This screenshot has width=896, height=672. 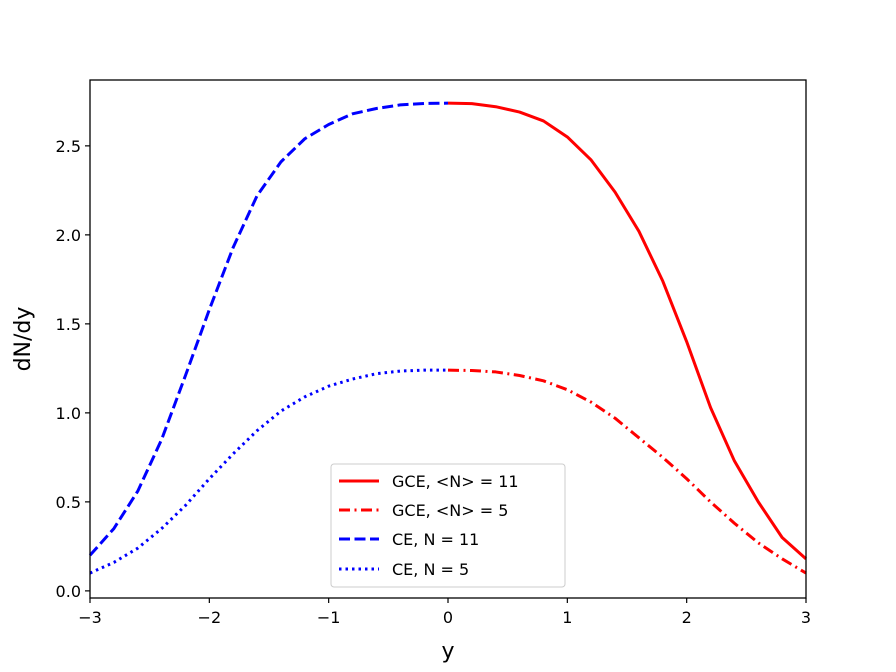 I want to click on y-tick-label: 0.5, so click(x=68, y=502).